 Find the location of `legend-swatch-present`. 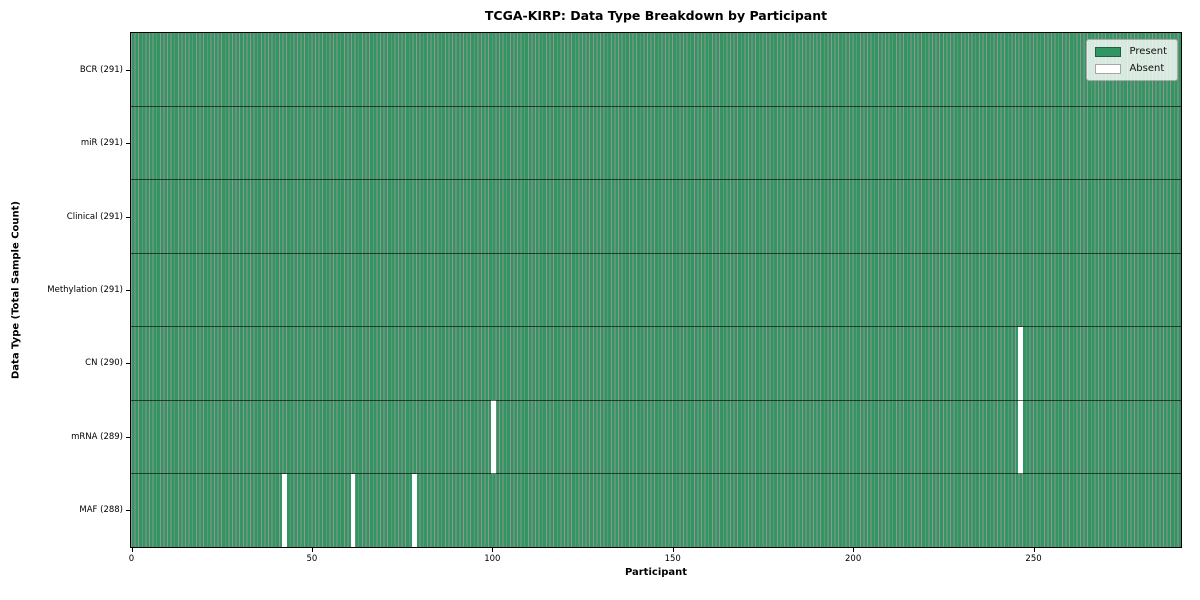

legend-swatch-present is located at coordinates (1108, 51).